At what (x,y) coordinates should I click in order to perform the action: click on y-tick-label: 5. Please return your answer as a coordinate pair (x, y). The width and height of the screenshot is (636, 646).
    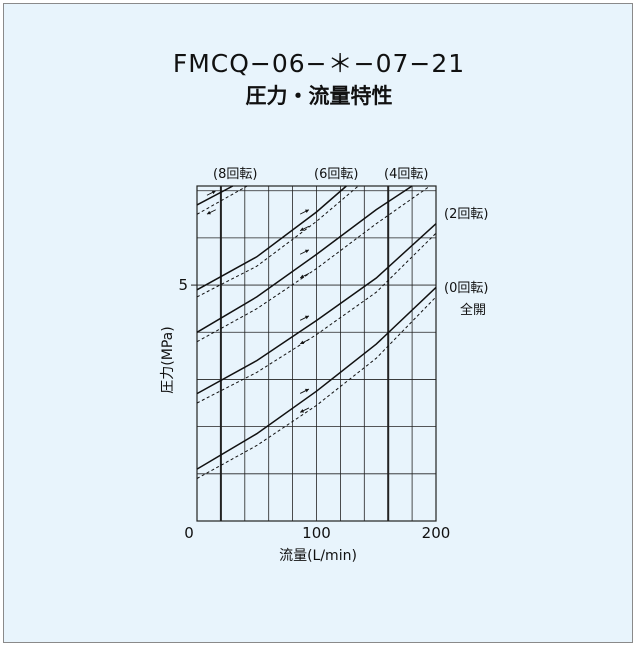
    Looking at the image, I should click on (183, 285).